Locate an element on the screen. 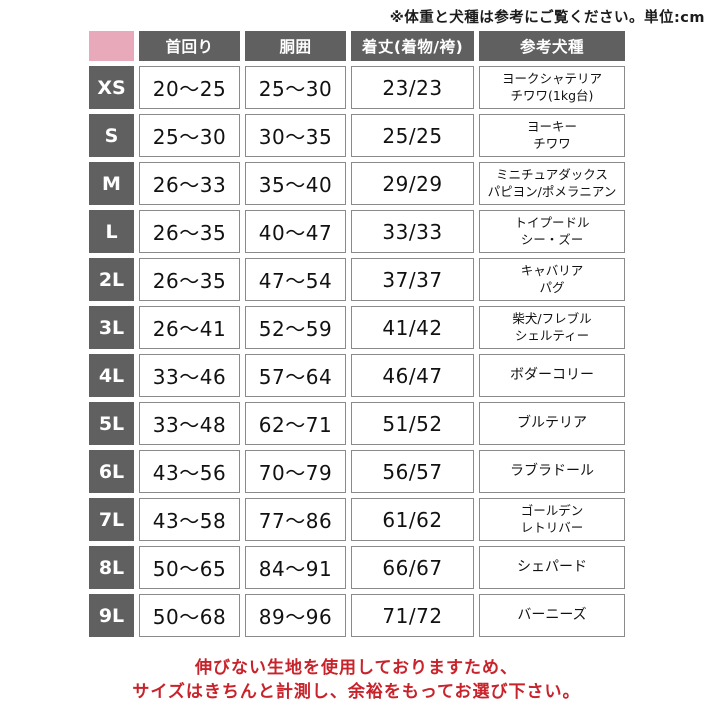  size-label: XS is located at coordinates (111, 87).